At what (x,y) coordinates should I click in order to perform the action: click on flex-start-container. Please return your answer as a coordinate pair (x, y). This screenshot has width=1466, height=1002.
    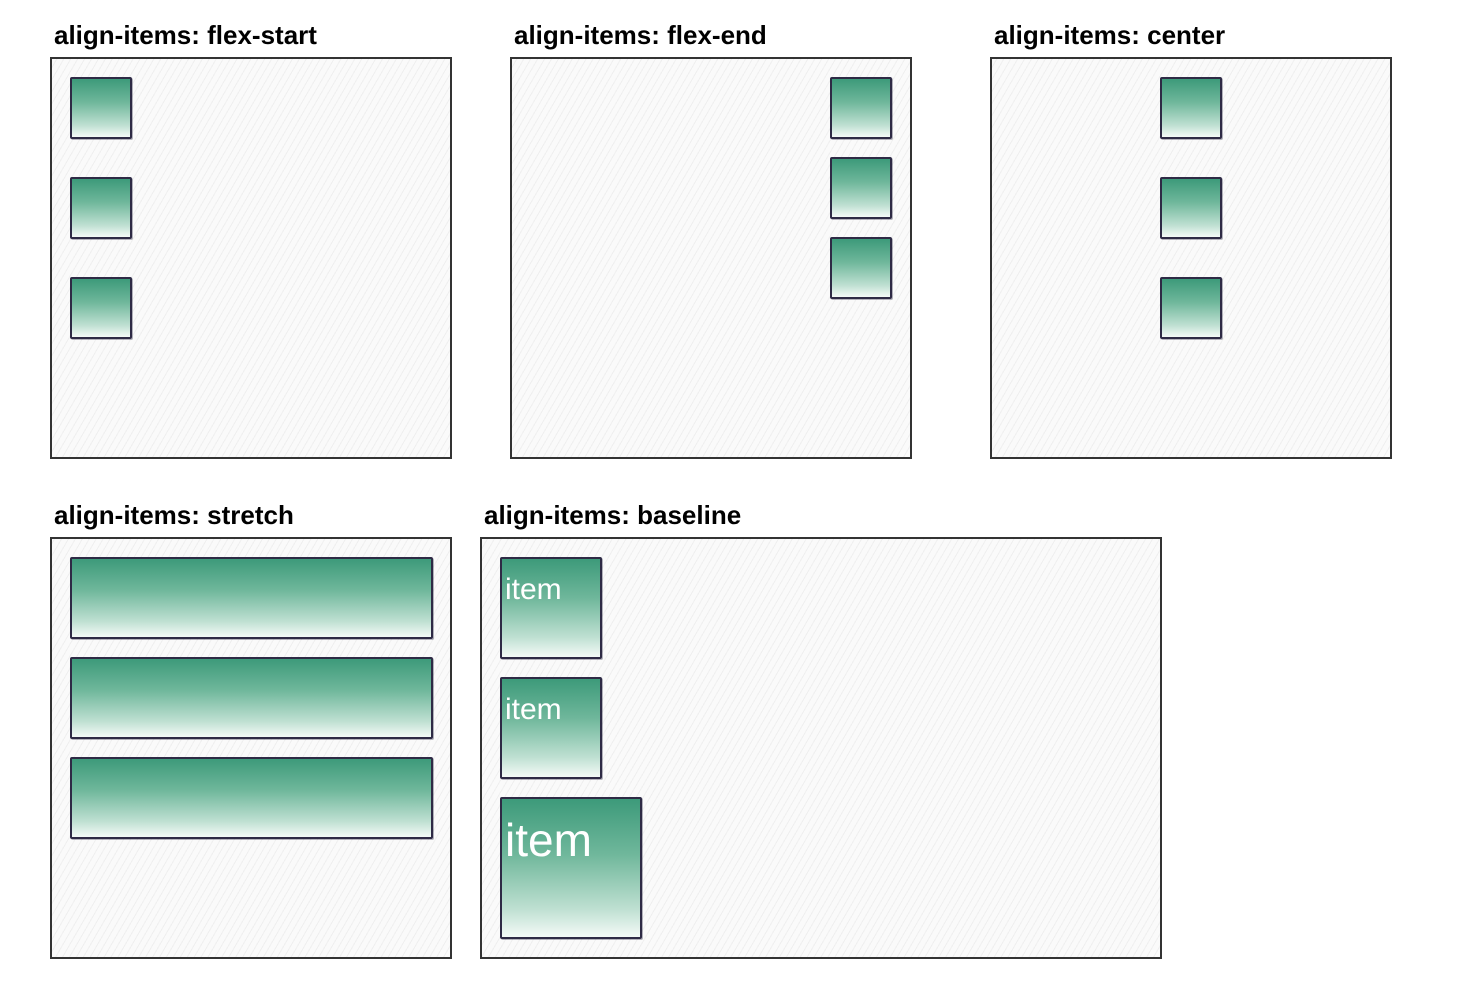
    Looking at the image, I should click on (251, 258).